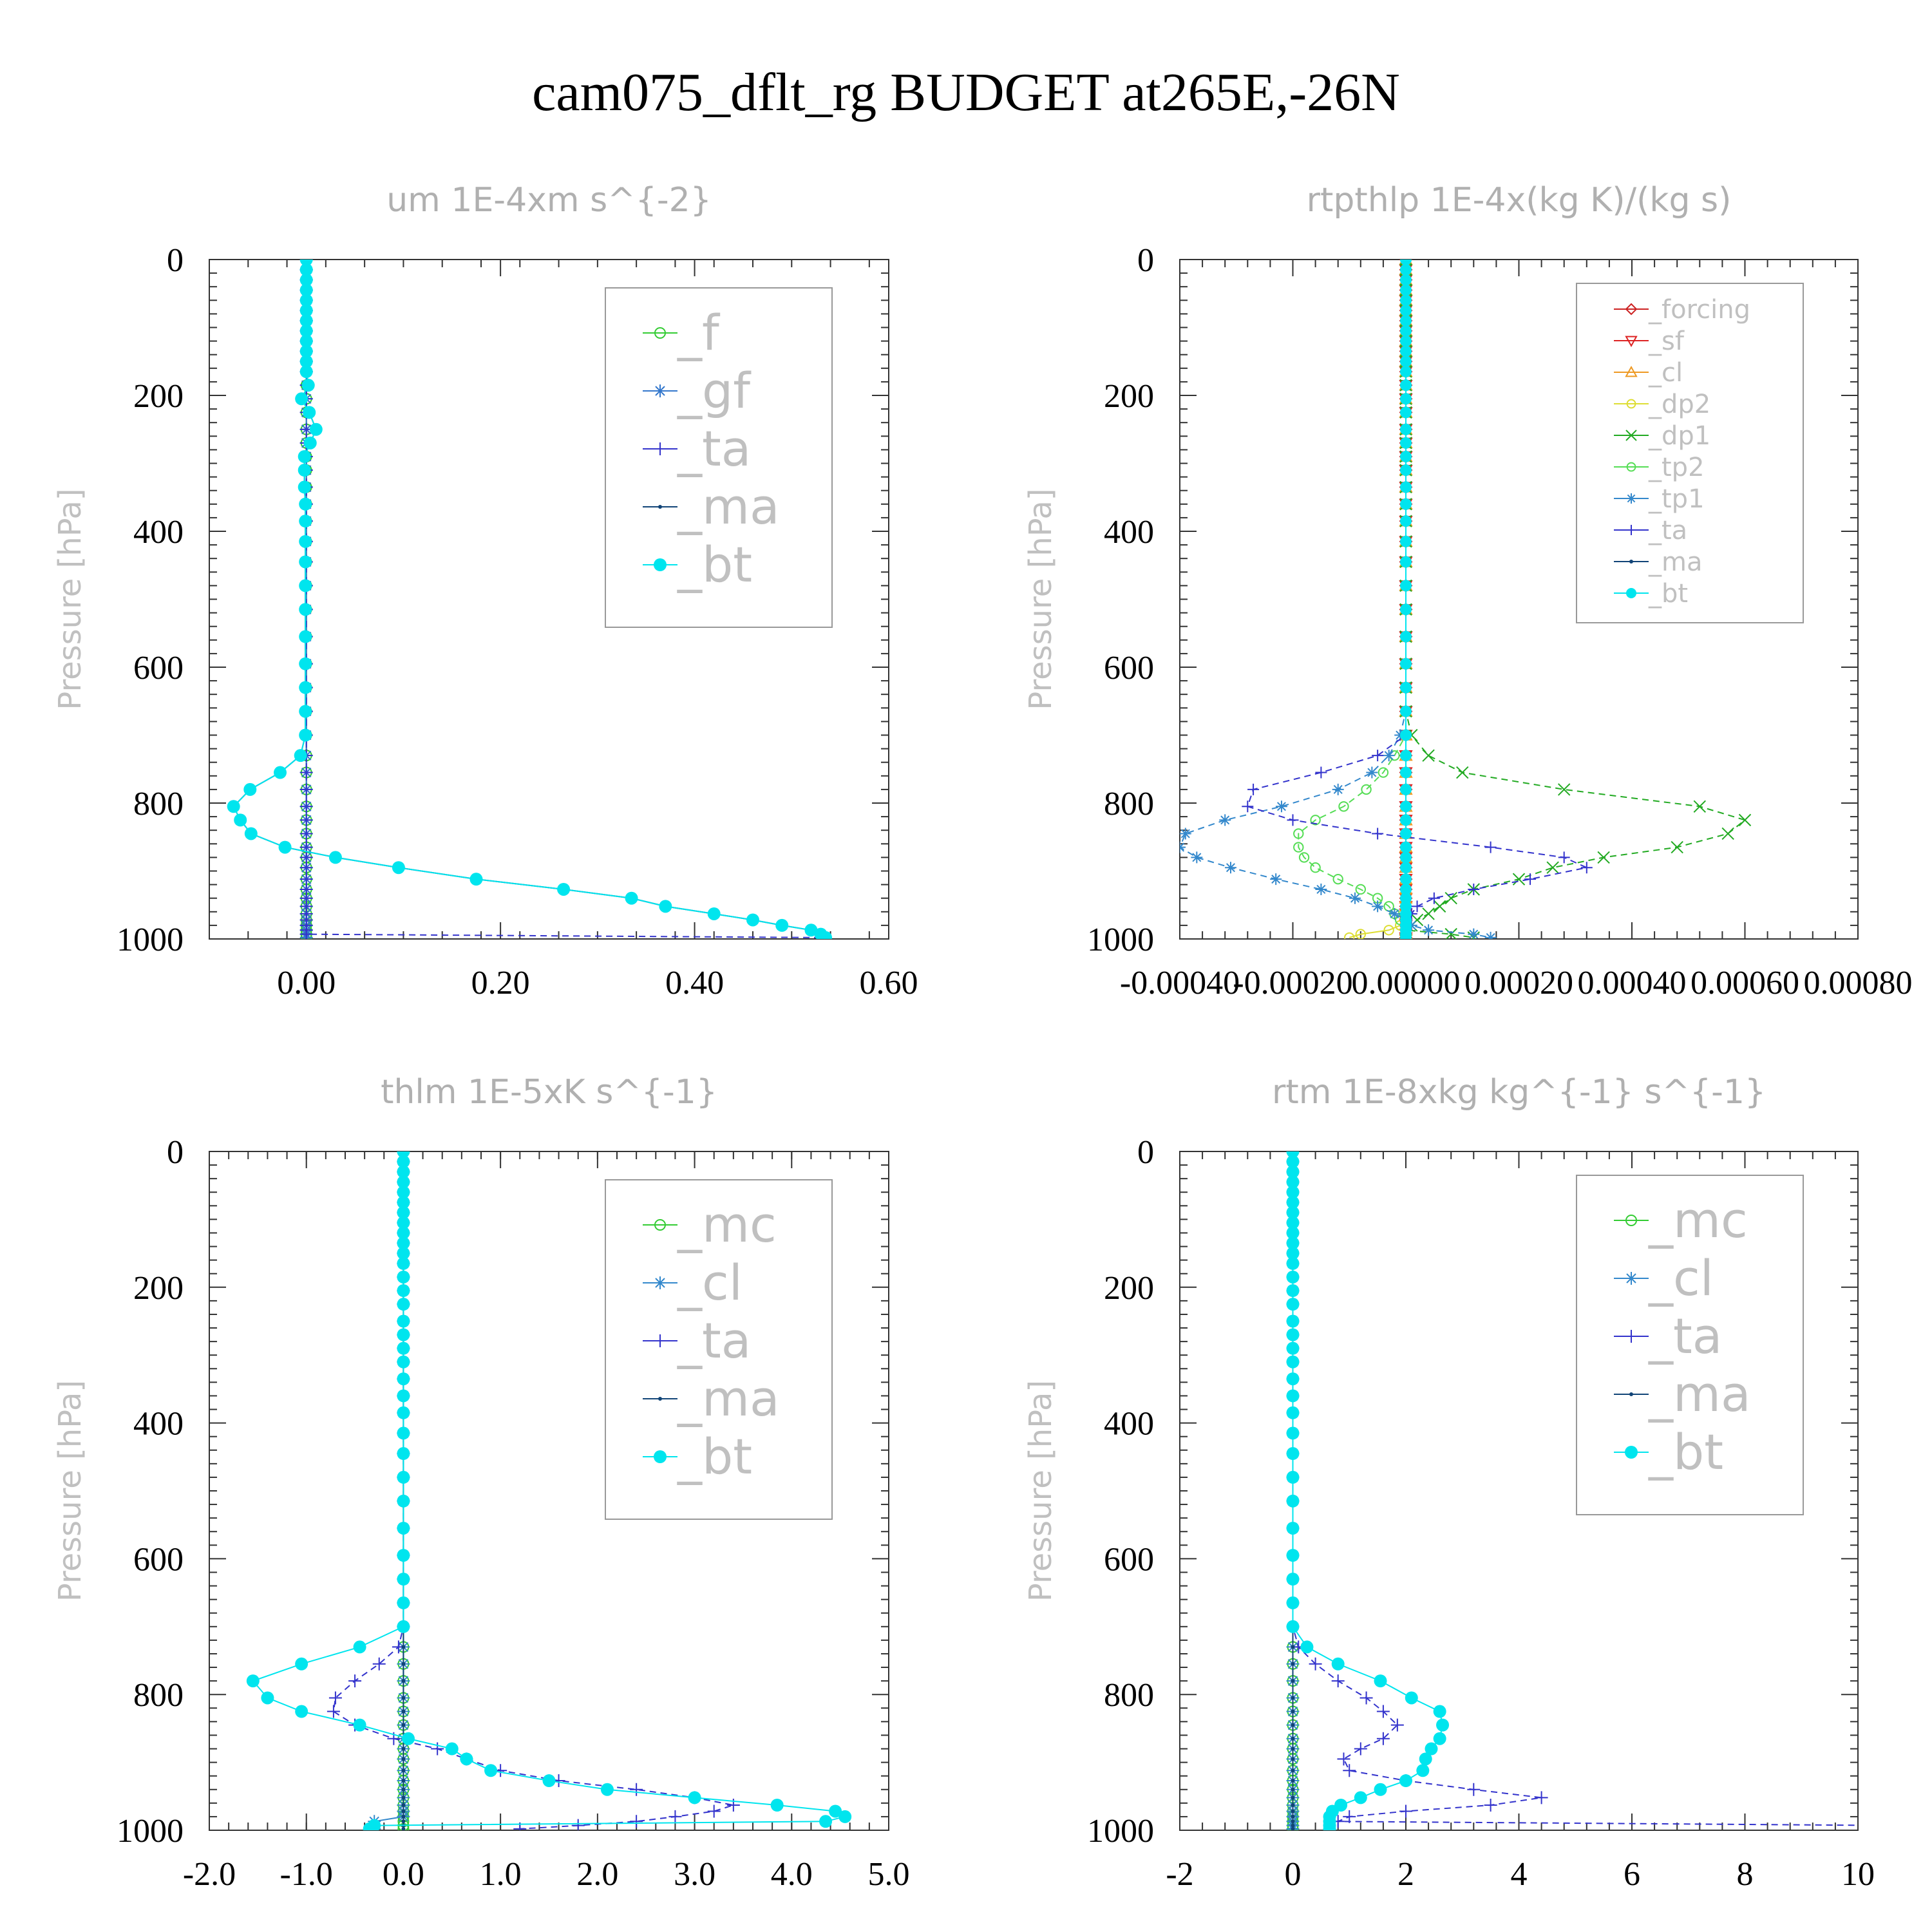 Image resolution: width=1932 pixels, height=1932 pixels. I want to click on x-tick-label: -0.00020, so click(1292, 983).